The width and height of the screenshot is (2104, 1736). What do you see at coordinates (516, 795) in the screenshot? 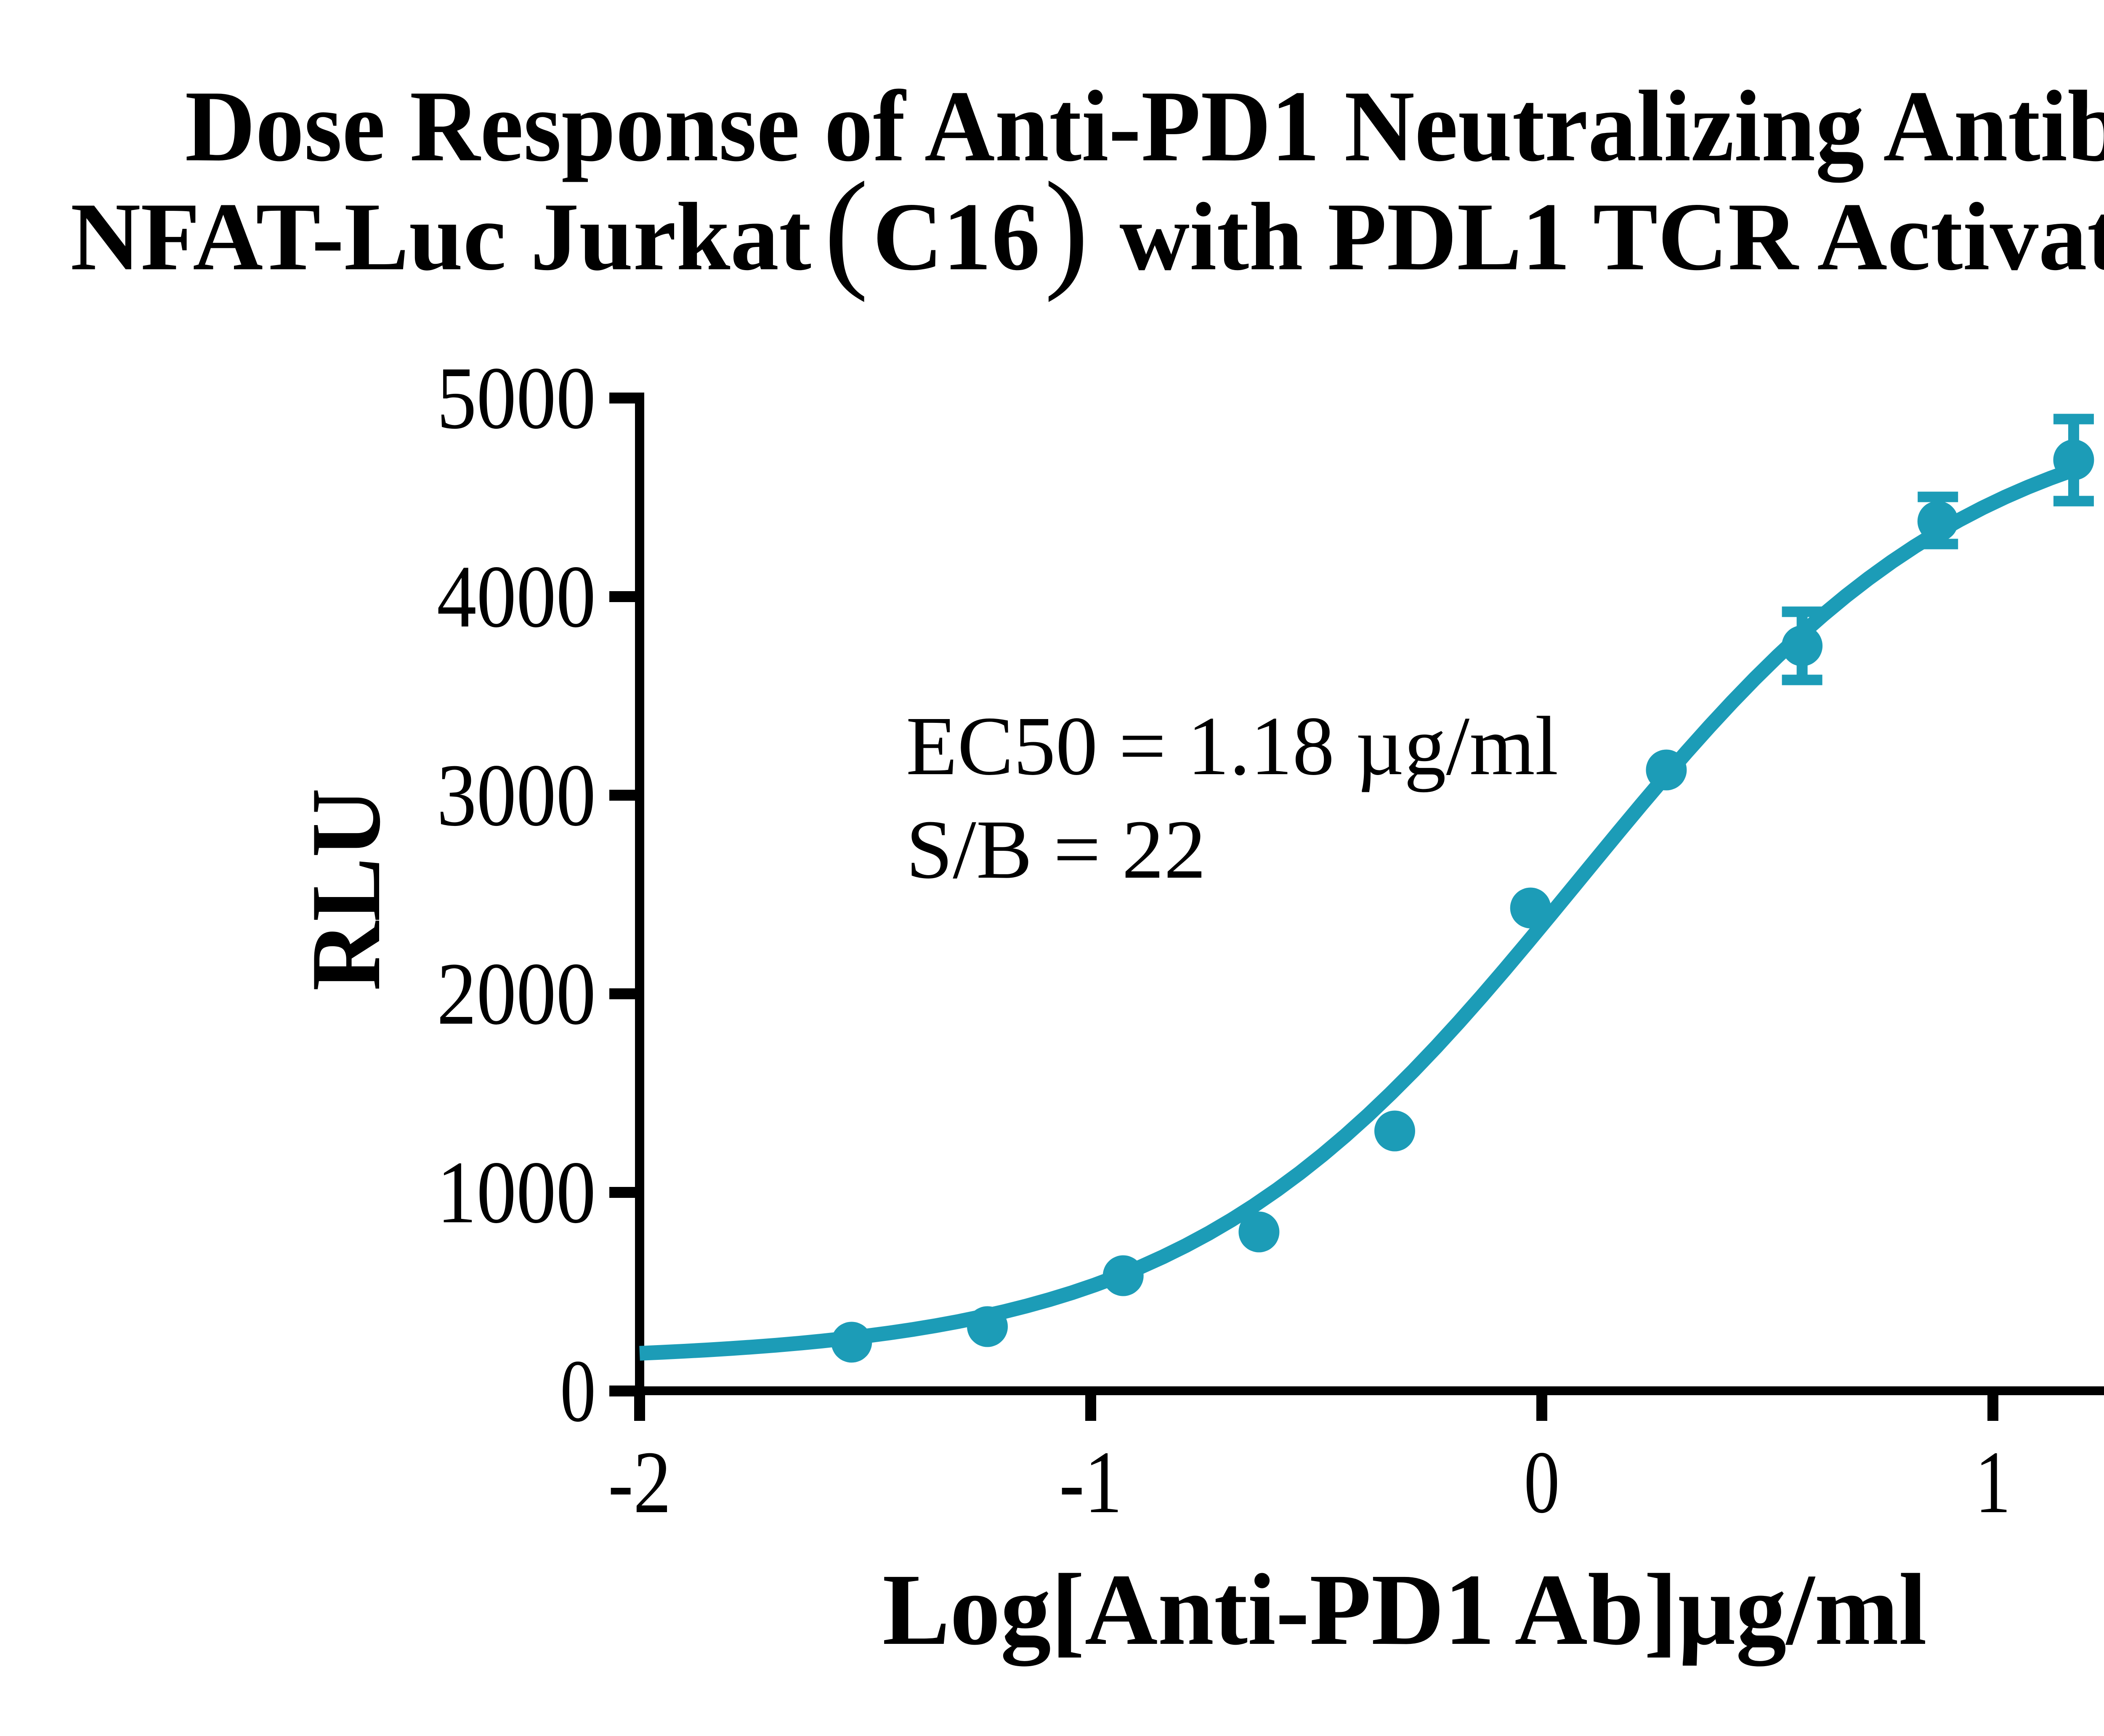
I see `svg-text: 3000` at bounding box center [516, 795].